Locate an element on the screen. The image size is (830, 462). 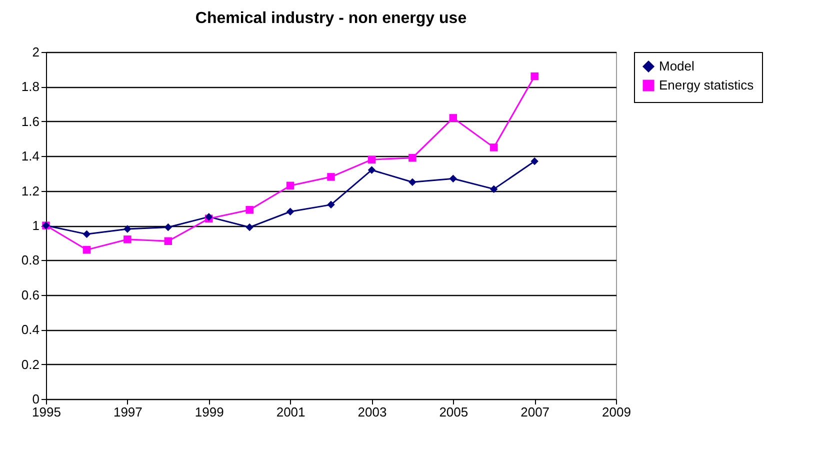
x-tick-label: 1997 is located at coordinates (127, 412).